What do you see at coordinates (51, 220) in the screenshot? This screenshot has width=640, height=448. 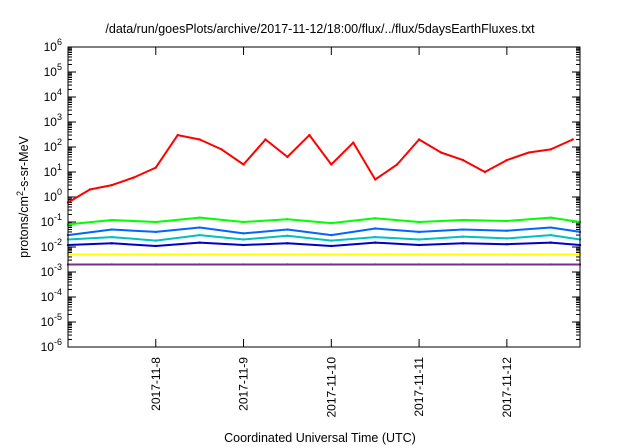 I see `y-tick-label: 10⁻¹` at bounding box center [51, 220].